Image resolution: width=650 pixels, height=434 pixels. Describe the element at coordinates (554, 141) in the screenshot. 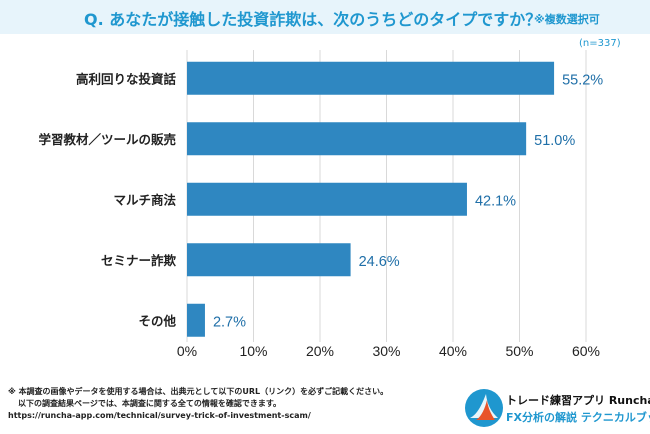

I see `value-label: 51.0%` at that location.